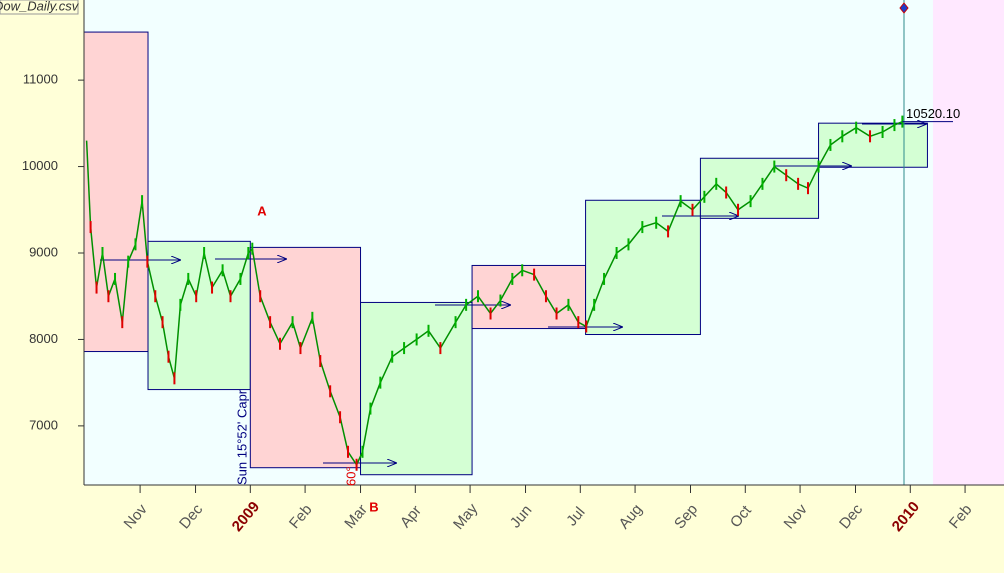 This screenshot has width=1004, height=573. Describe the element at coordinates (575, 517) in the screenshot. I see `x-tick-label: Jul` at that location.